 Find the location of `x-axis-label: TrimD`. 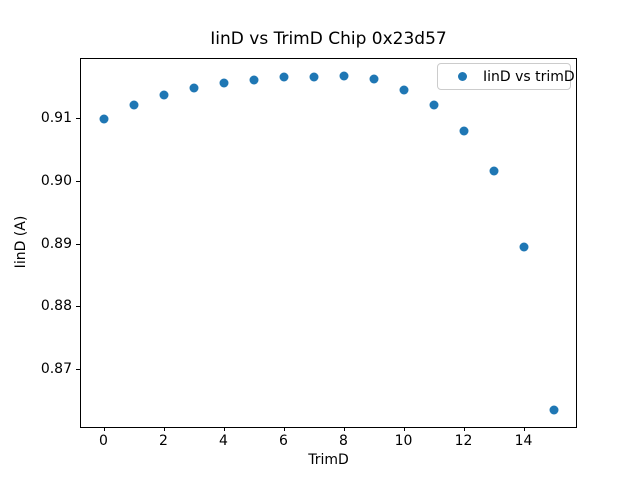

x-axis-label: TrimD is located at coordinates (328, 460).